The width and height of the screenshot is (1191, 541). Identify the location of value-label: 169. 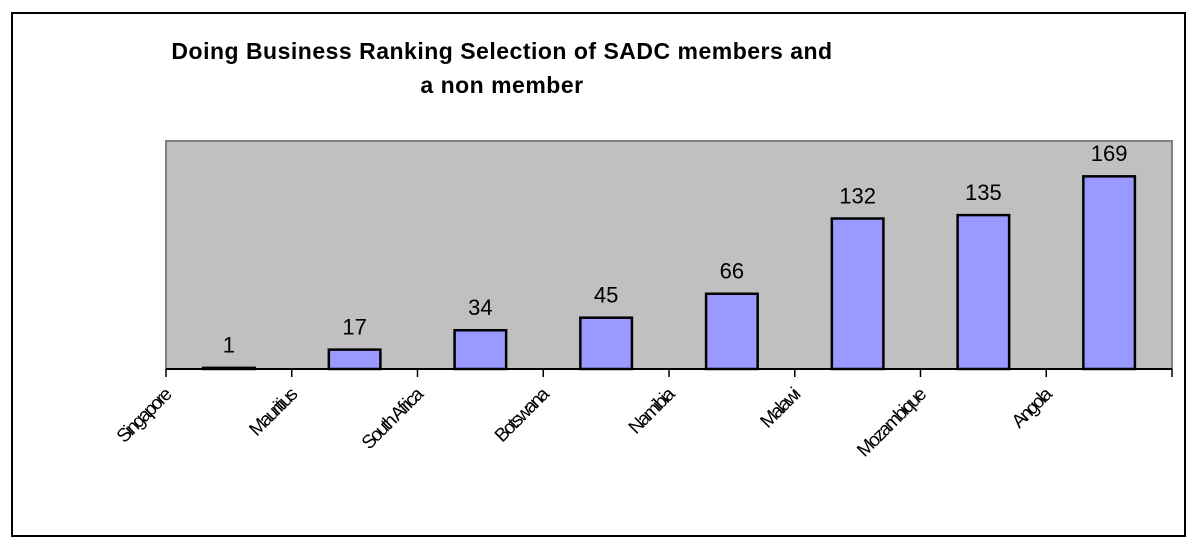
(1109, 153).